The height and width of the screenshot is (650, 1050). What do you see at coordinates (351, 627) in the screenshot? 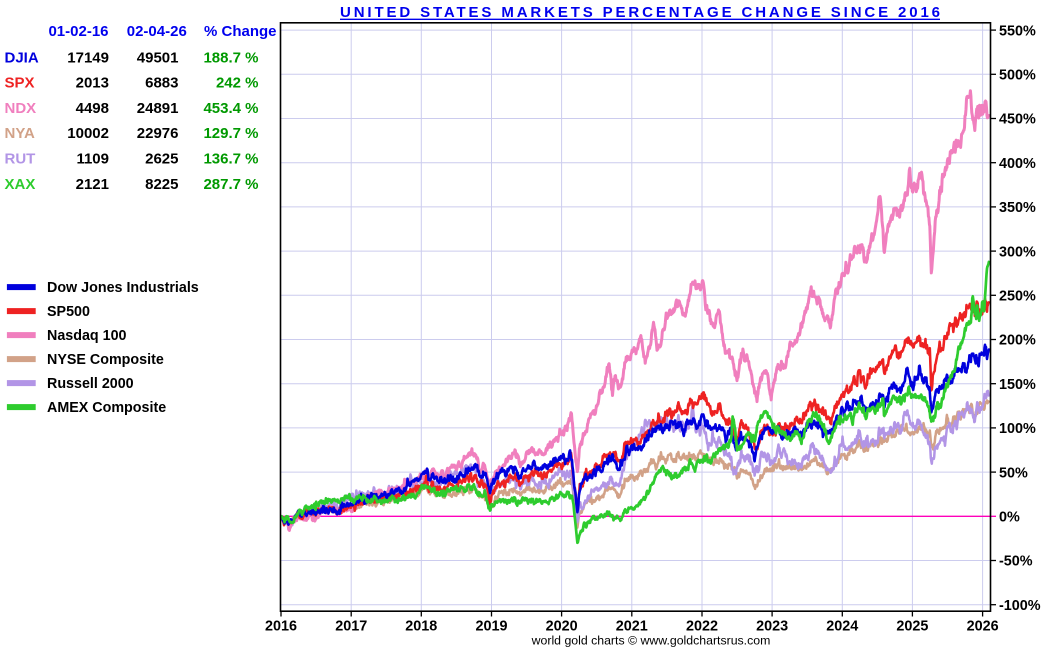
I see `svg-text: 2017` at bounding box center [351, 627].